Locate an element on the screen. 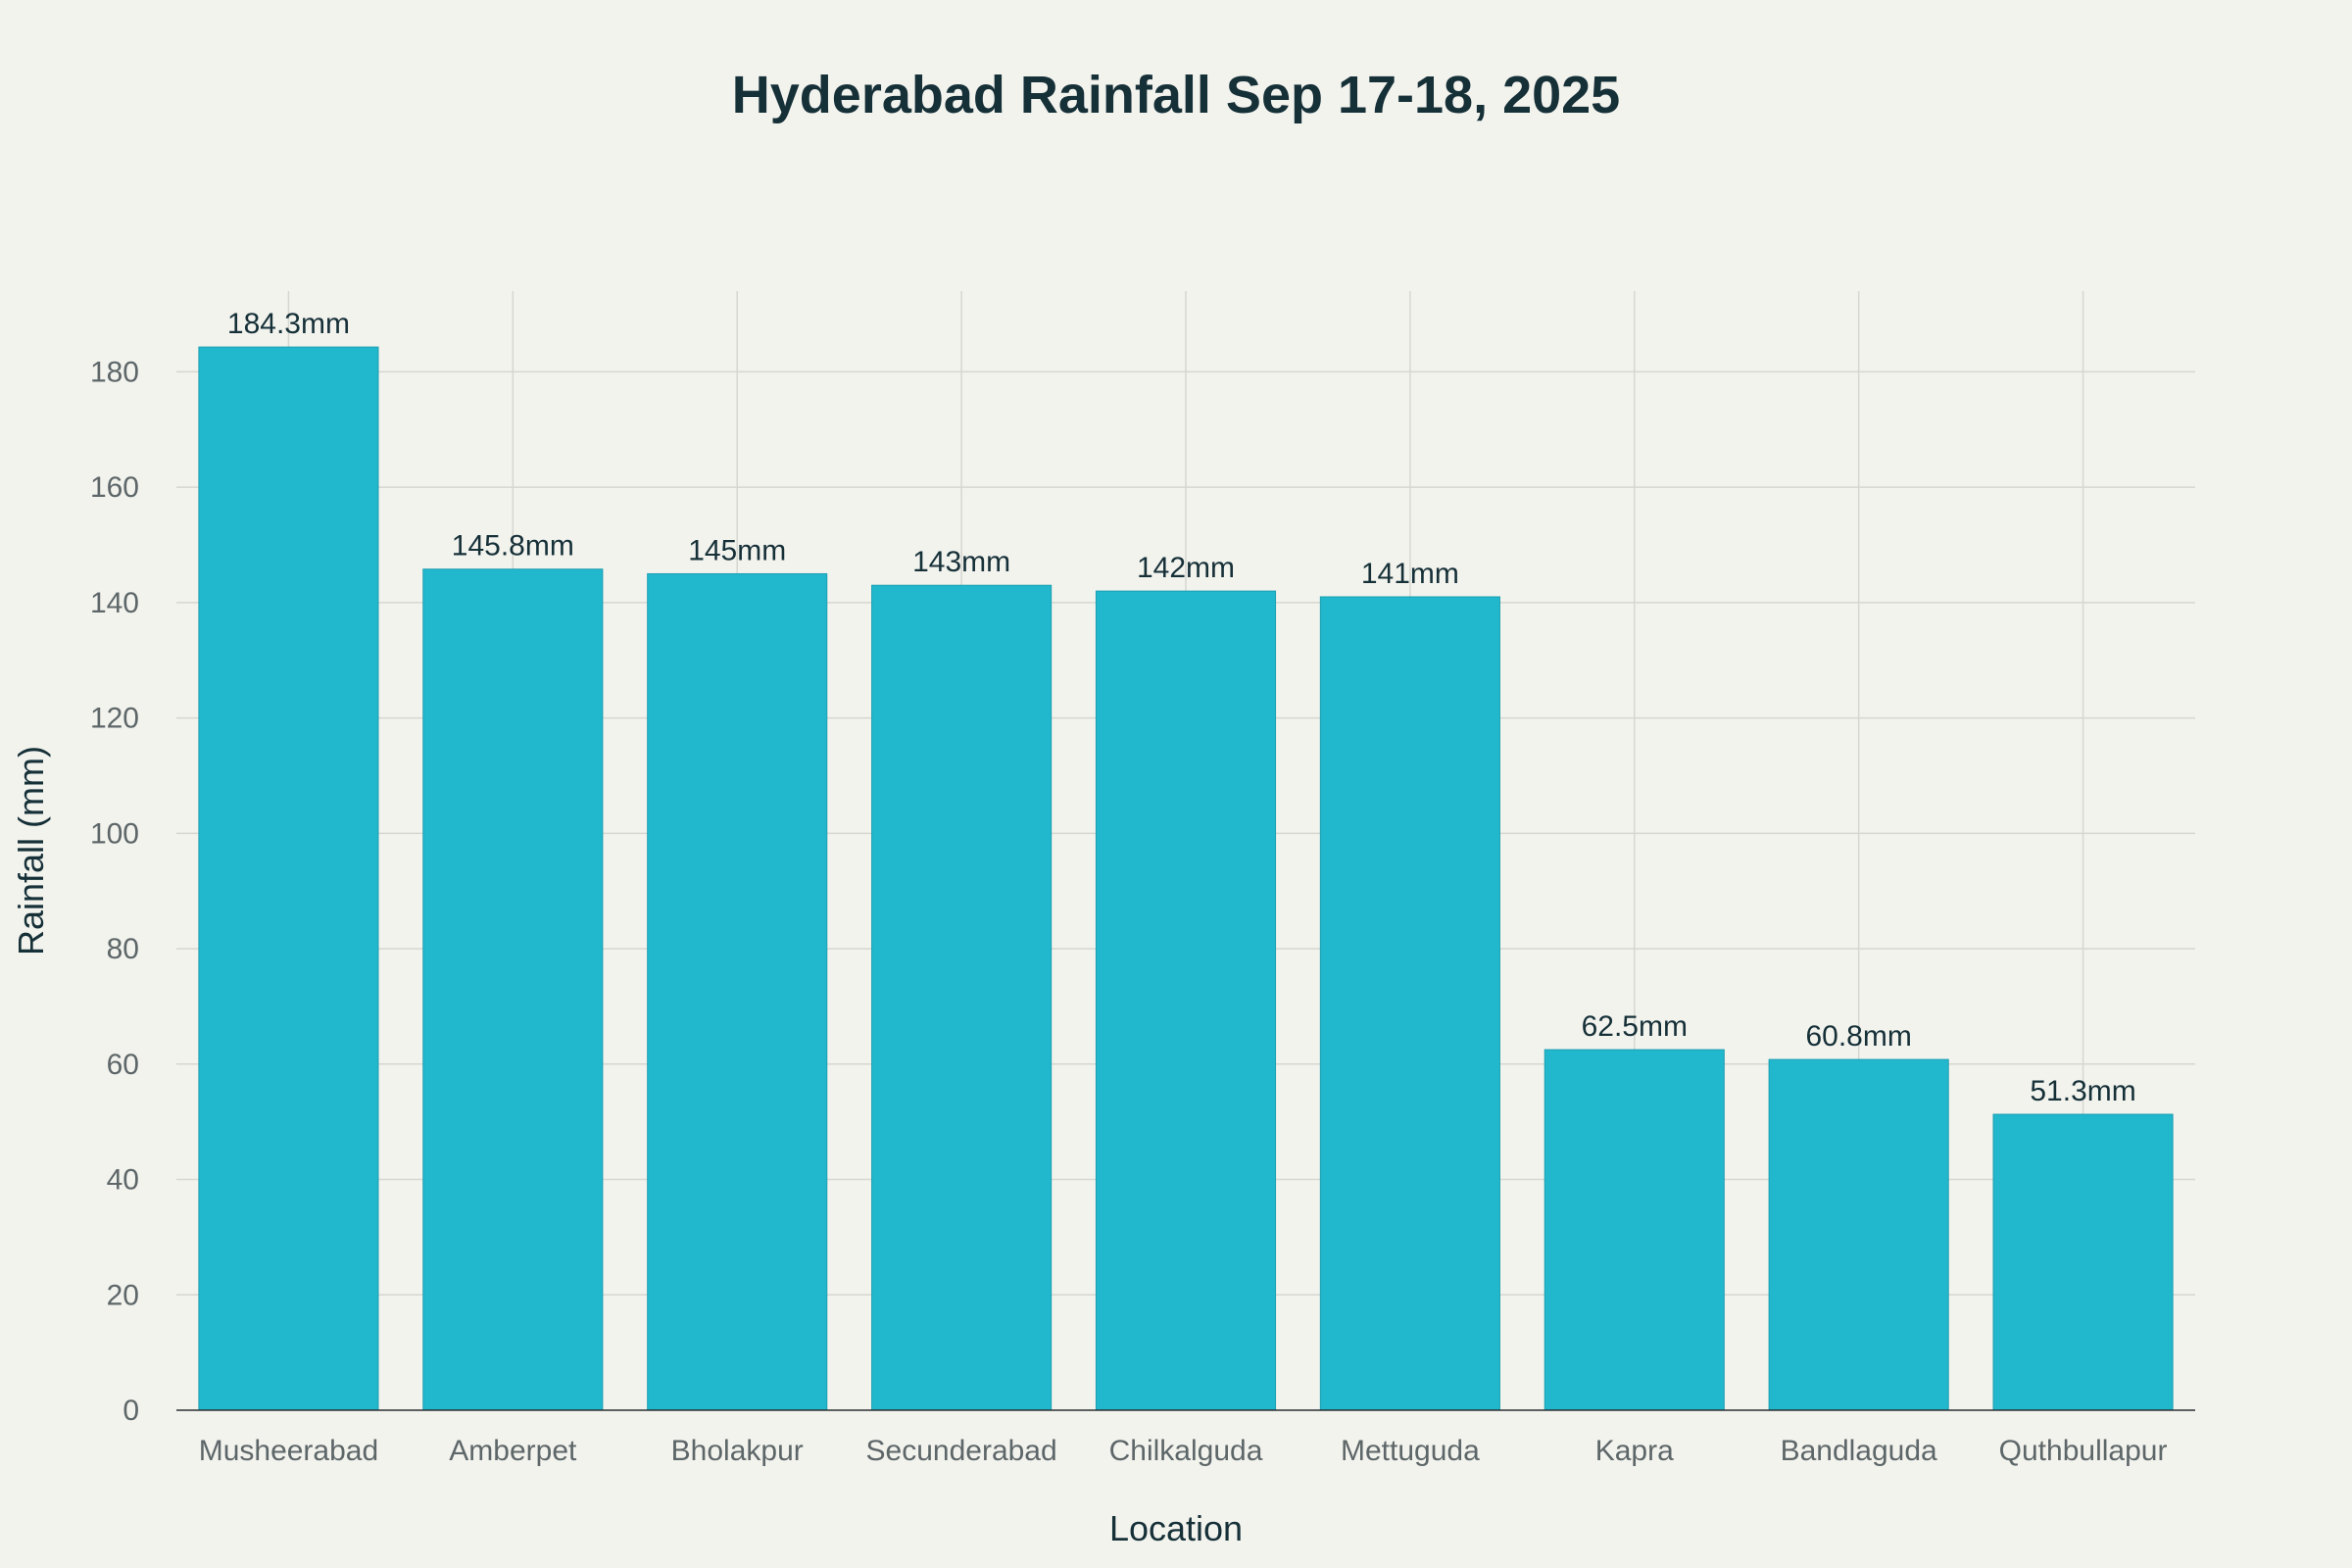 Image resolution: width=2352 pixels, height=1568 pixels. bar-chilkalguda is located at coordinates (1186, 1000).